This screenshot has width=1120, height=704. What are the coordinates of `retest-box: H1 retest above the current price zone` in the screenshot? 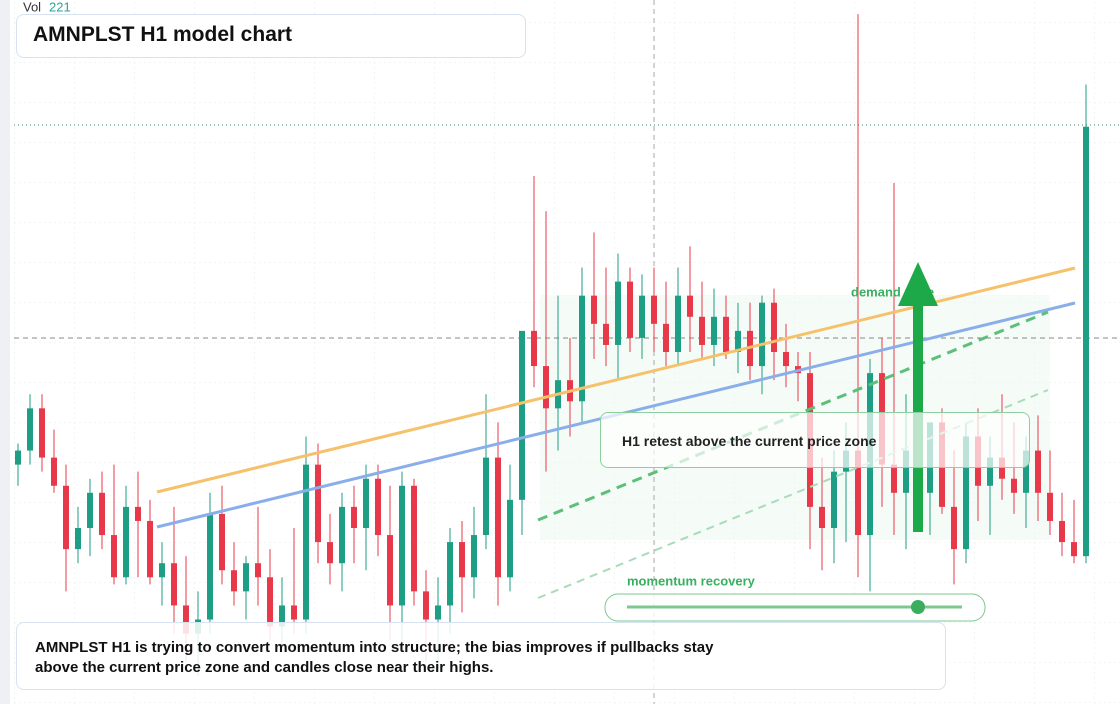 It's located at (815, 440).